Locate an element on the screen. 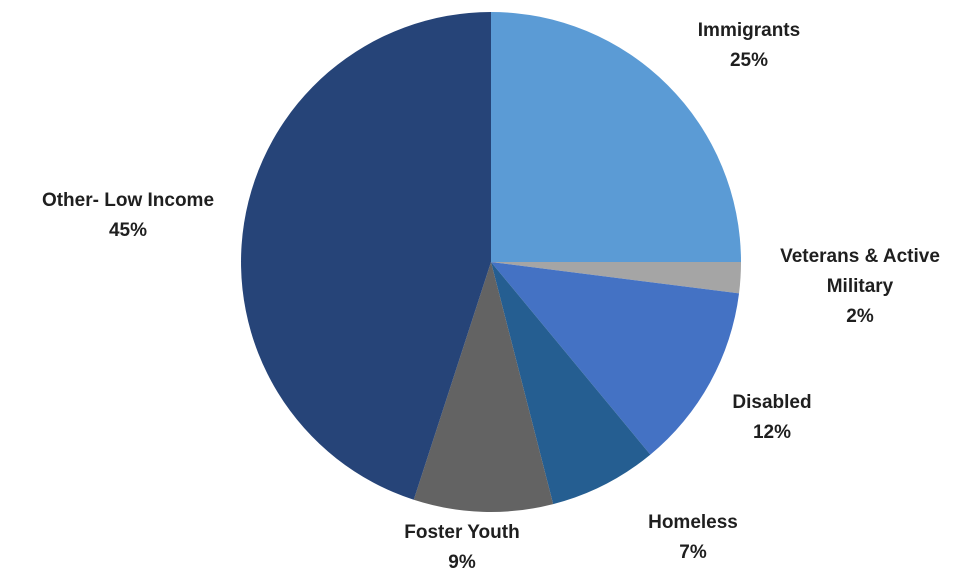 This screenshot has width=966, height=573. data-label-percent: 12% is located at coordinates (772, 432).